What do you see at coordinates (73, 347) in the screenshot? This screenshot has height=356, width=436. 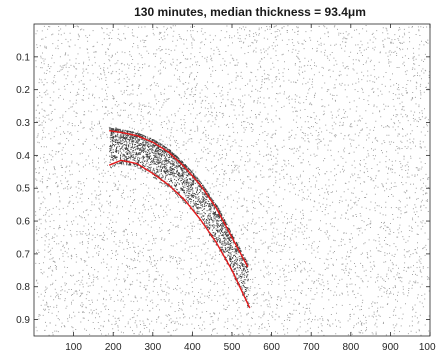 I see `x-tick-label: 100` at bounding box center [73, 347].